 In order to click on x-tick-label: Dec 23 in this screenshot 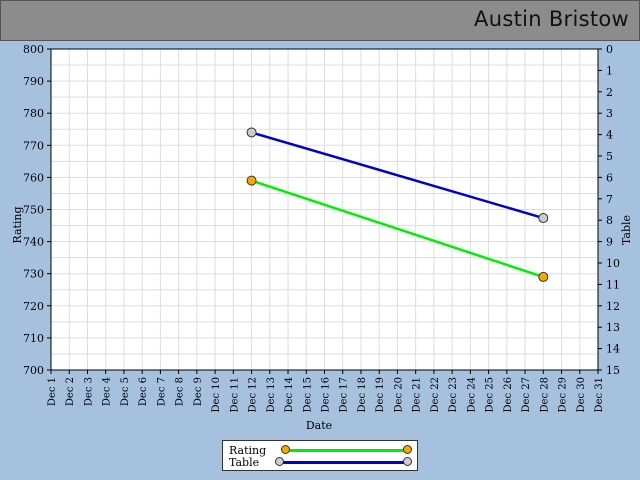, I will do `click(453, 394)`.